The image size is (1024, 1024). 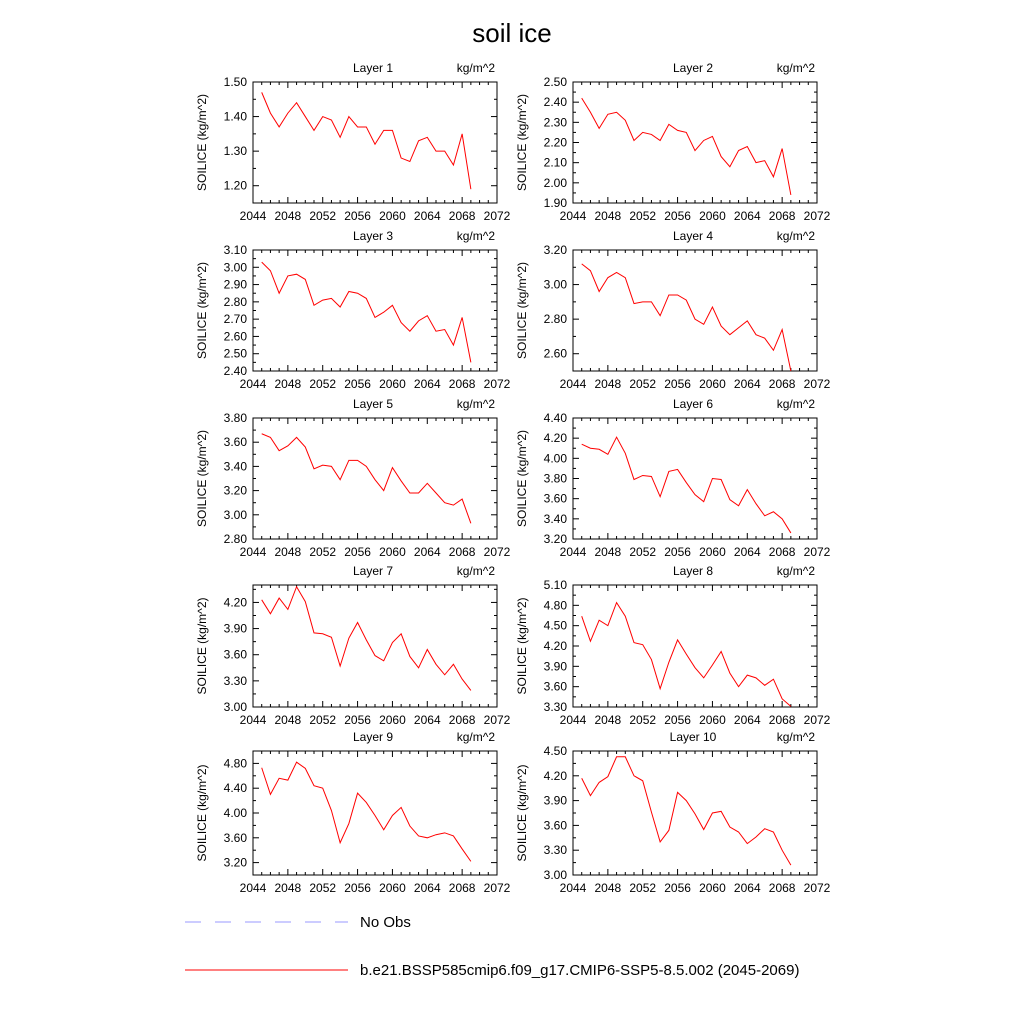 What do you see at coordinates (511, 33) in the screenshot?
I see `figure-title: soil ice` at bounding box center [511, 33].